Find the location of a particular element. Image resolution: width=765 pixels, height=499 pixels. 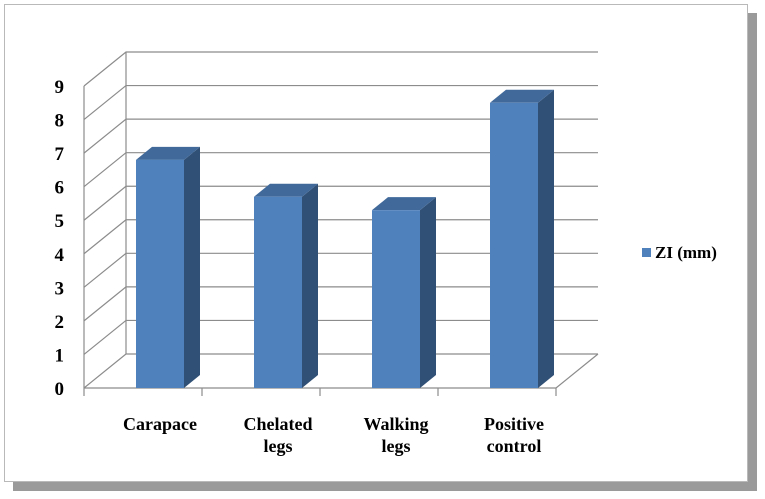

x-category-label: Chelated legs is located at coordinates (278, 435).